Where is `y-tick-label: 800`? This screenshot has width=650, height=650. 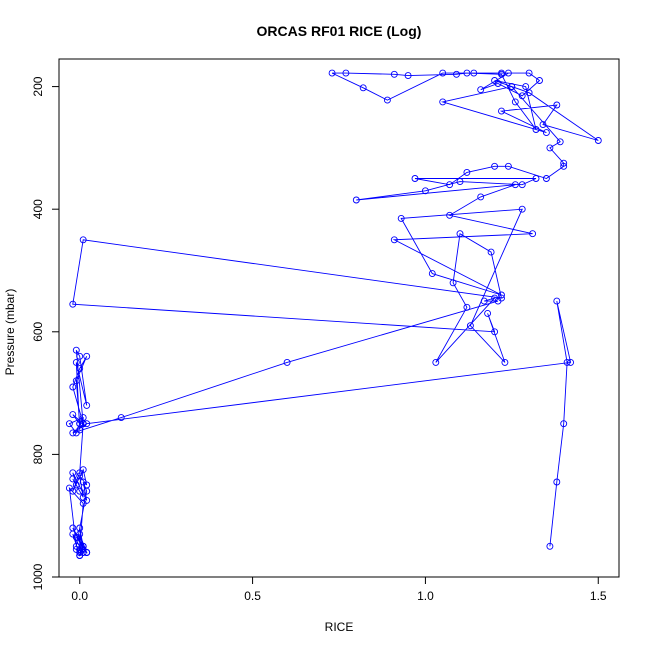 y-tick-label: 800 is located at coordinates (38, 454).